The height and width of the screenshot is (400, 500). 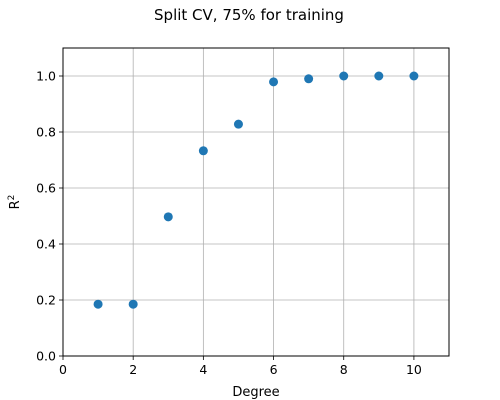 What do you see at coordinates (274, 369) in the screenshot?
I see `x-tick-label: 6` at bounding box center [274, 369].